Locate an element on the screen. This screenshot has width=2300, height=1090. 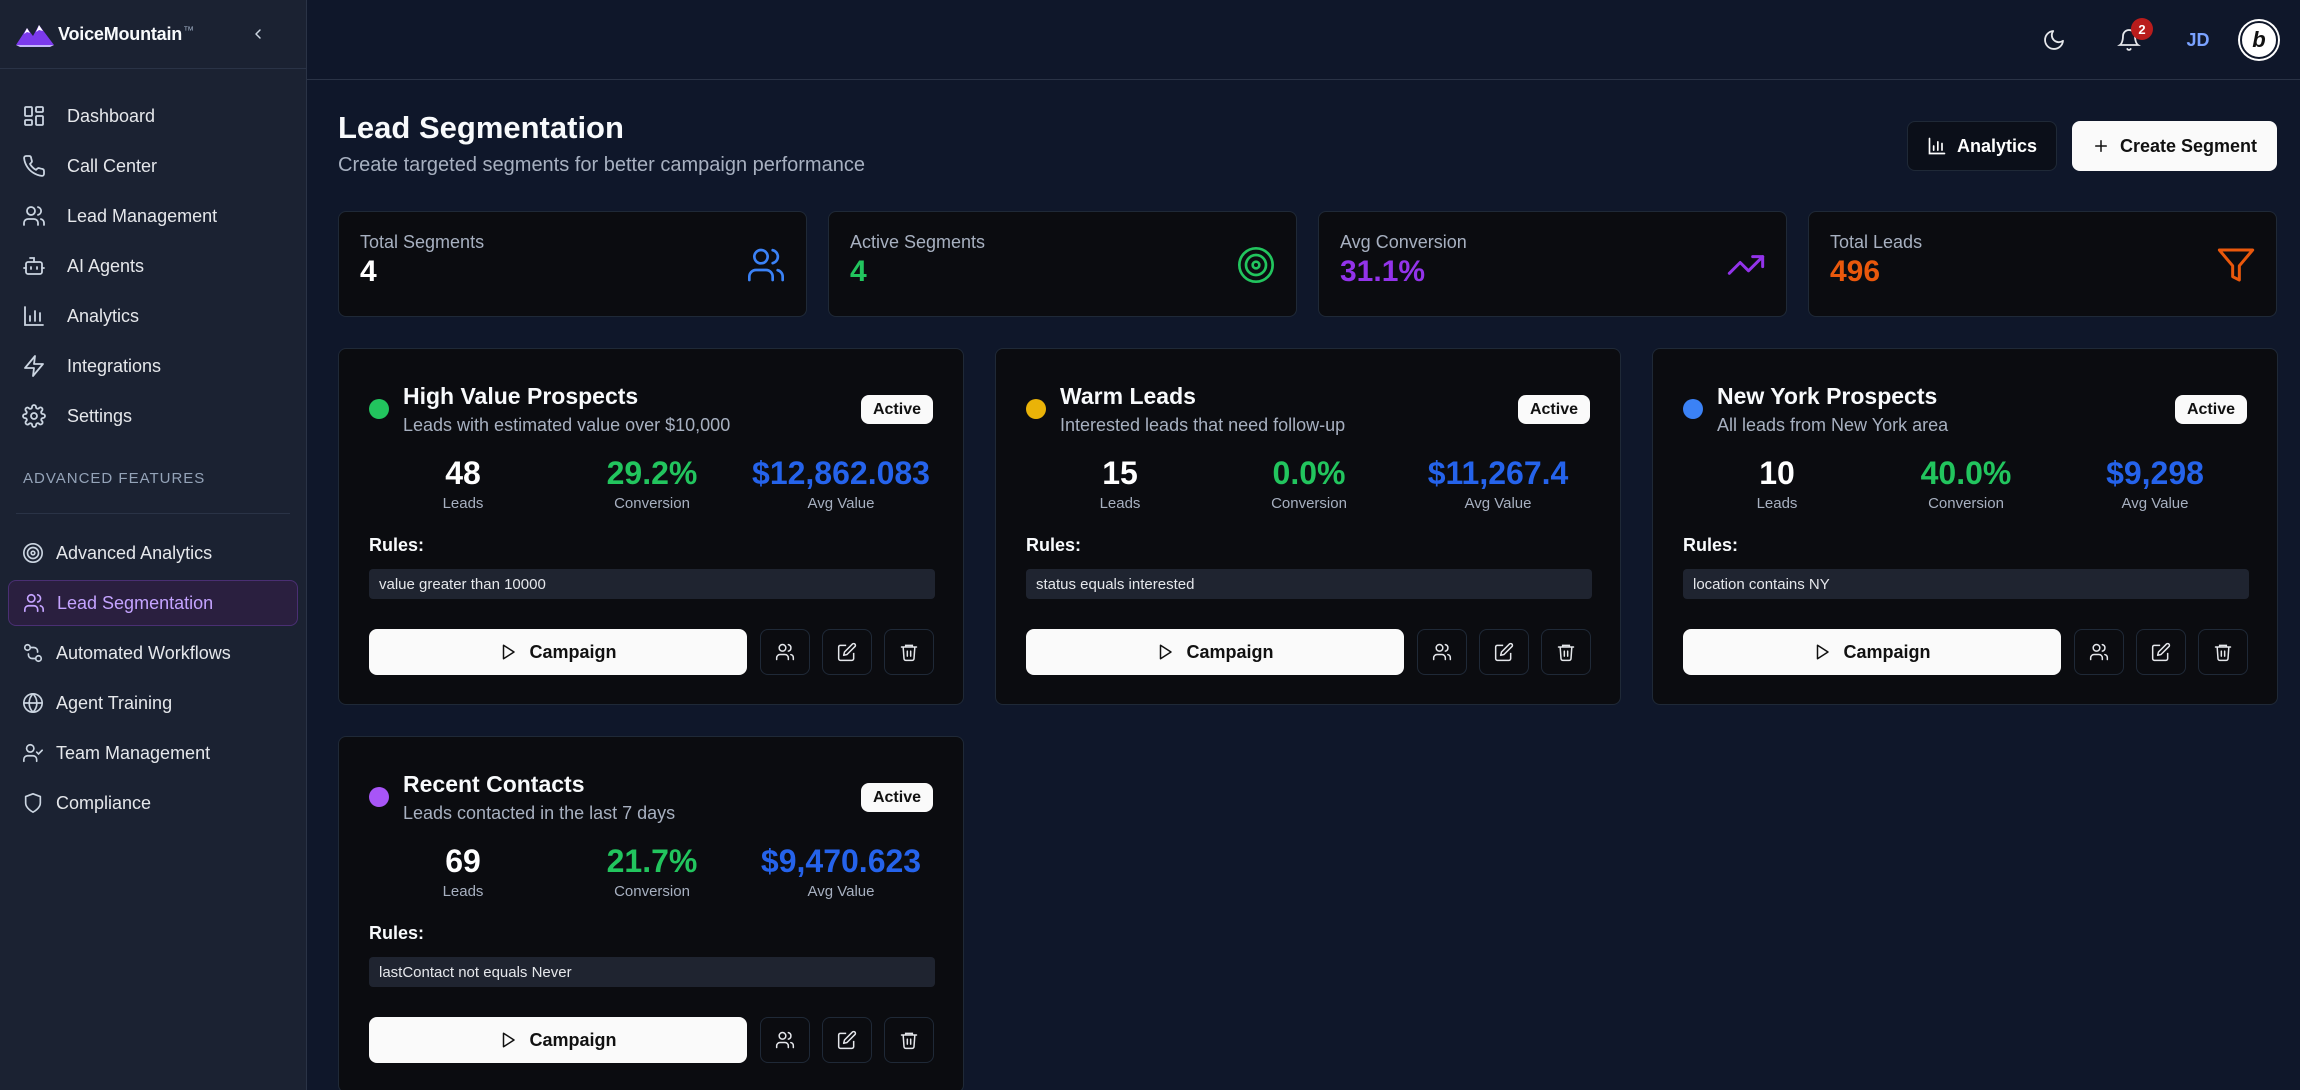
rule-item: status equals interested is located at coordinates (1309, 584).